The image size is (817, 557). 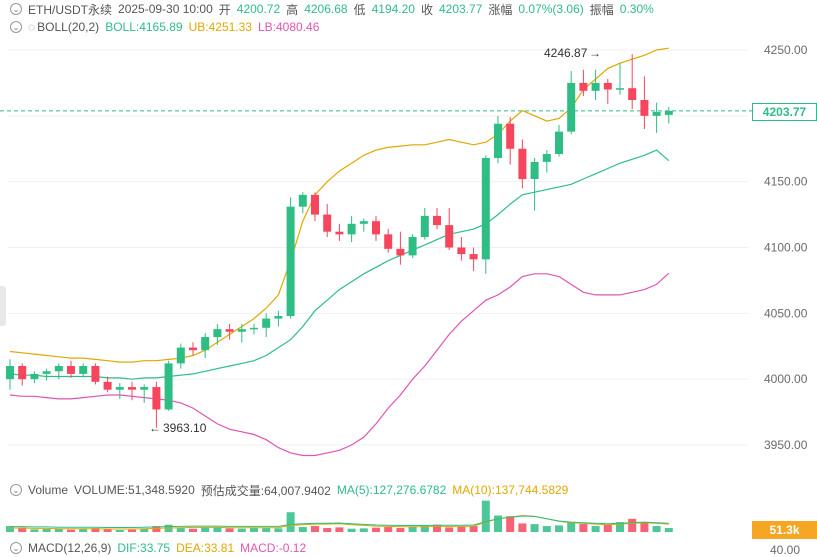 I want to click on low-label: 低, so click(x=359, y=9).